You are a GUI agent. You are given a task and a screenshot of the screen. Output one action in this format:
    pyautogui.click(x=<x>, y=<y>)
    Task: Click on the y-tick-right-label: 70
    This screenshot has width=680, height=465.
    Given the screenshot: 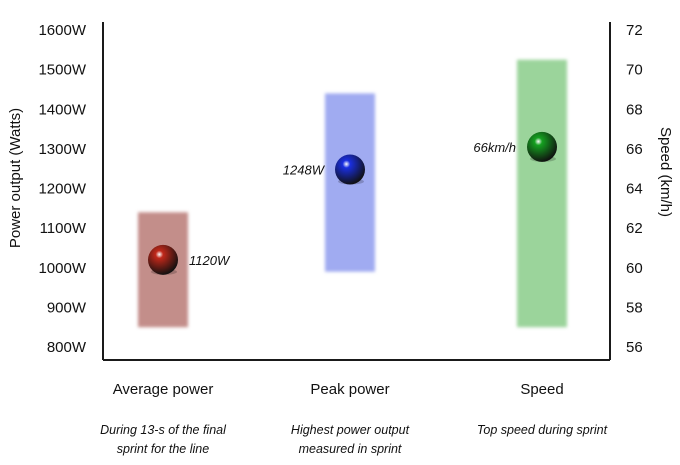 What is the action you would take?
    pyautogui.click(x=634, y=70)
    